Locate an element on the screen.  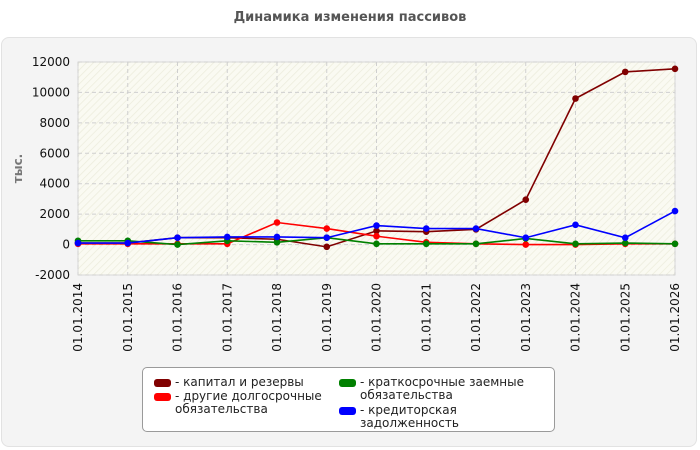
legend-swatch-other-long-term is located at coordinates (162, 397).